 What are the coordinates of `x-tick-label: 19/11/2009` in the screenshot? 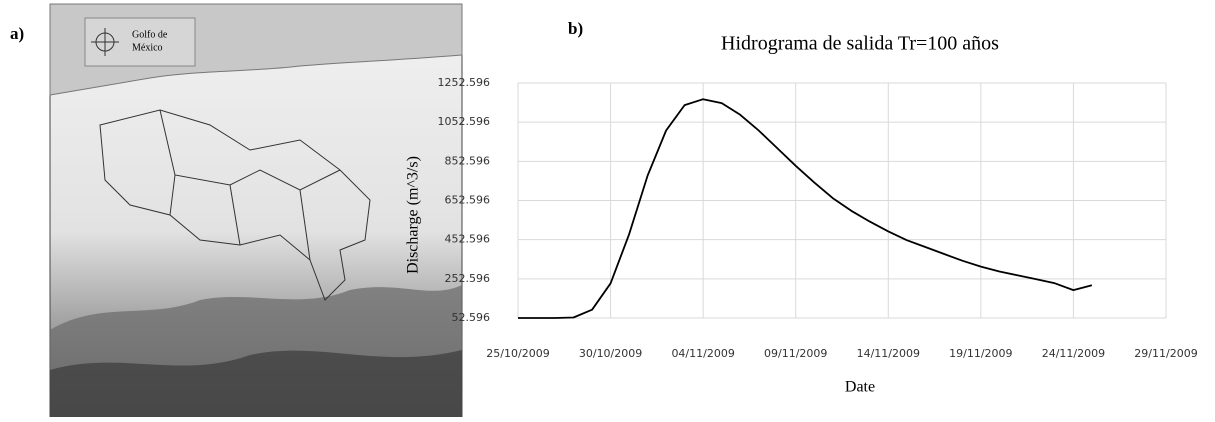 It's located at (980, 353).